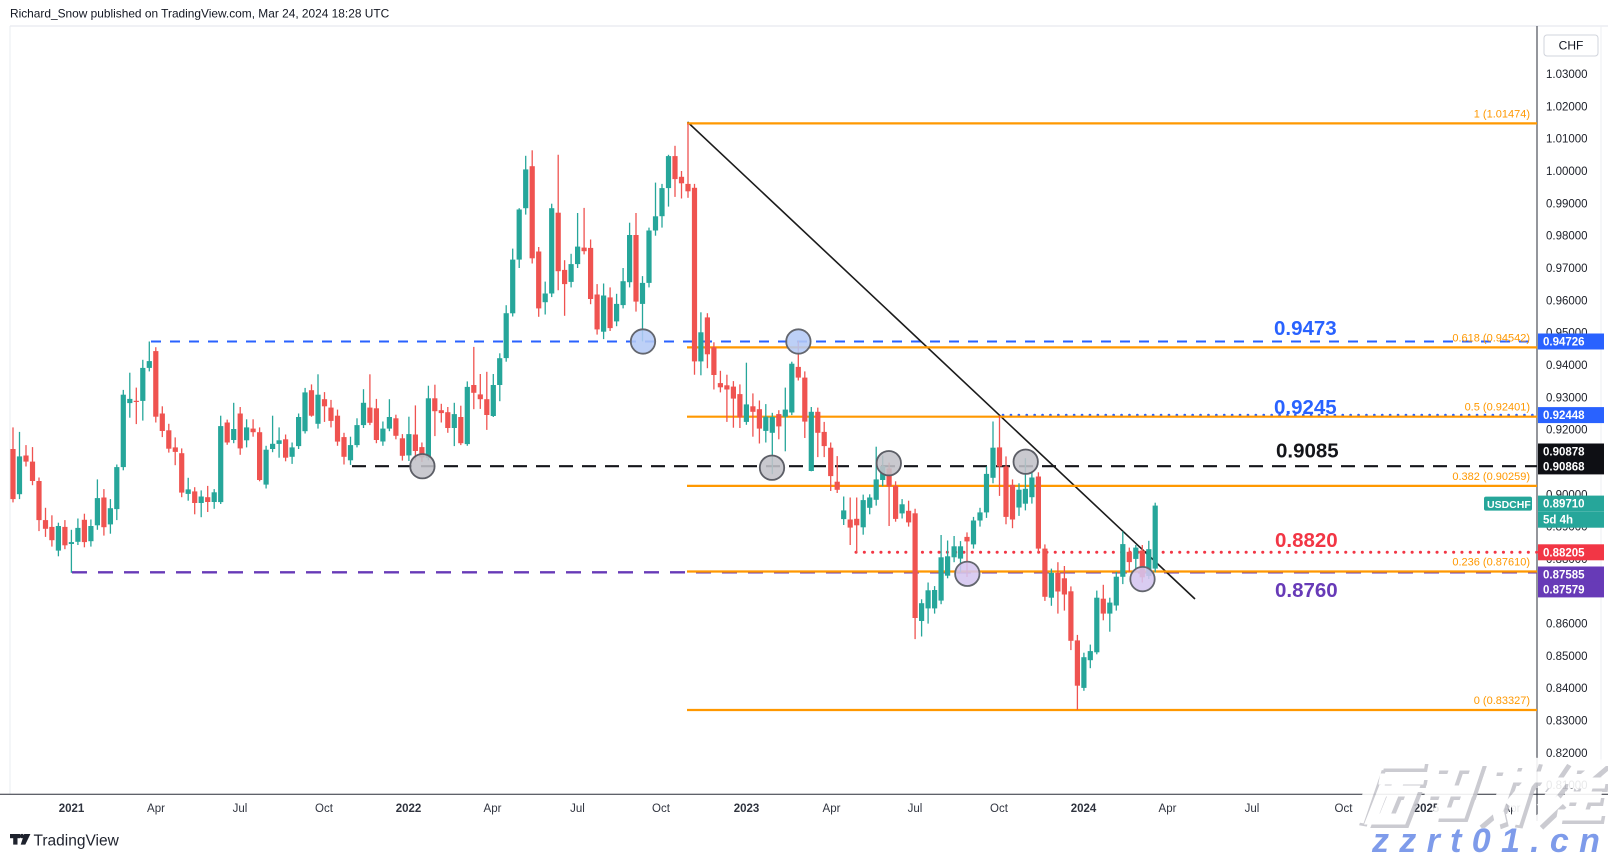 The width and height of the screenshot is (1608, 857). Describe the element at coordinates (72, 809) in the screenshot. I see `svg-text: 2021` at that location.